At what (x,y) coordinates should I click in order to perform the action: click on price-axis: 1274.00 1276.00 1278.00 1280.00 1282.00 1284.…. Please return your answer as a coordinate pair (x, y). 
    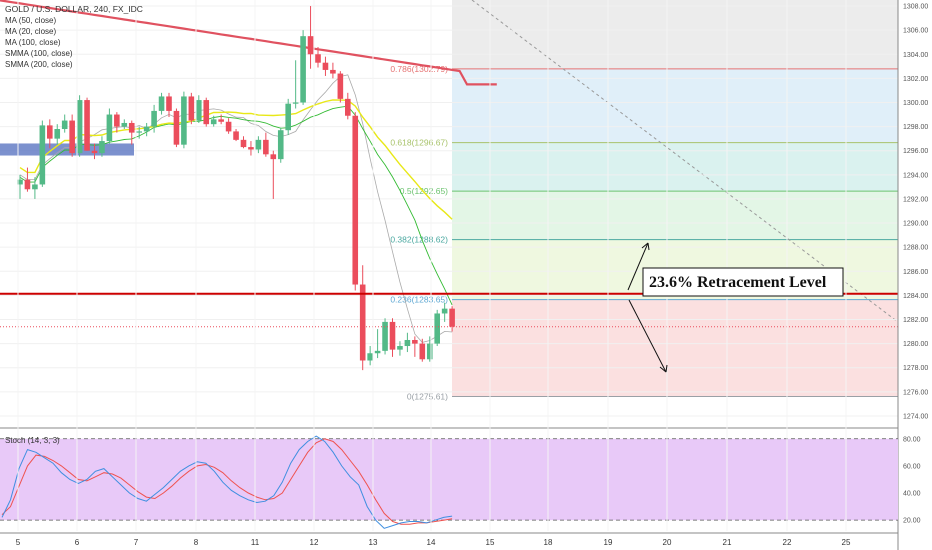
    Looking at the image, I should click on (914, 275).